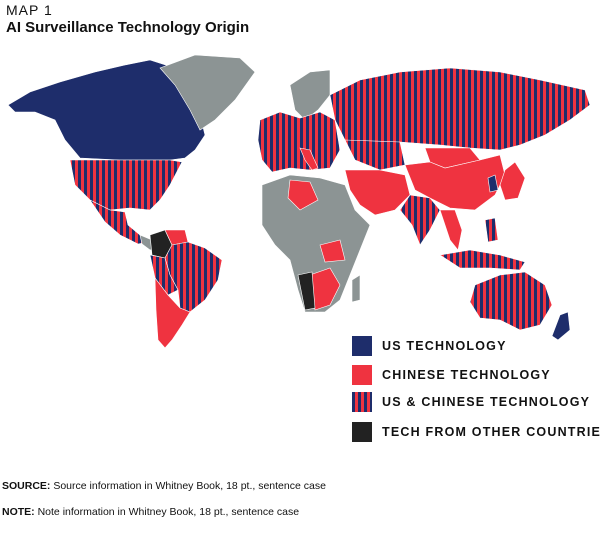 The height and width of the screenshot is (533, 600). What do you see at coordinates (491, 432) in the screenshot?
I see `legend-label: TECH FROM OTHER COUNTRIES` at bounding box center [491, 432].